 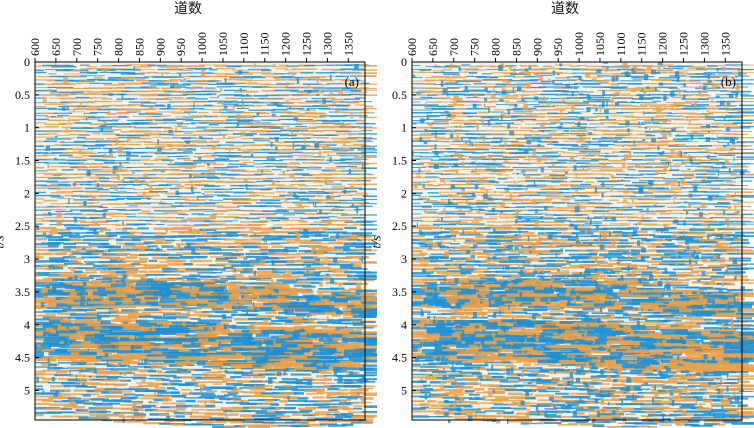 I want to click on panel-label: (a), so click(x=352, y=81).